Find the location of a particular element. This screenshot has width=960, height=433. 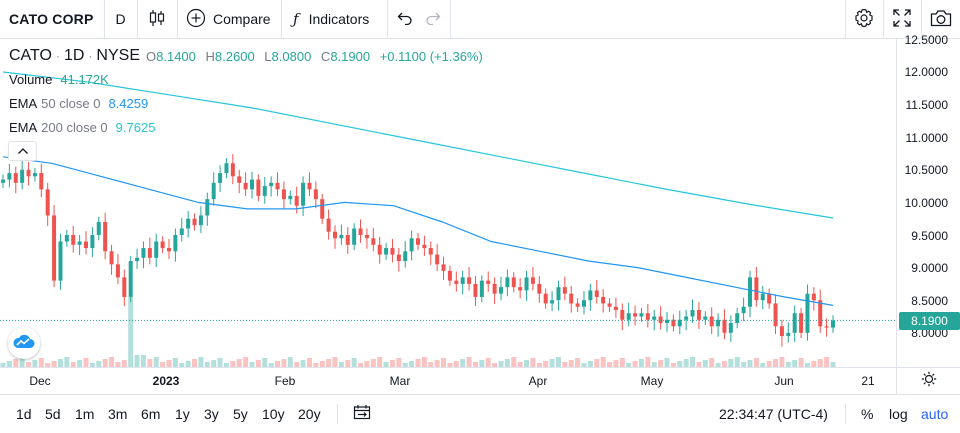

ema50-legend: EMA 50 close 0 8.4259 is located at coordinates (78, 103).